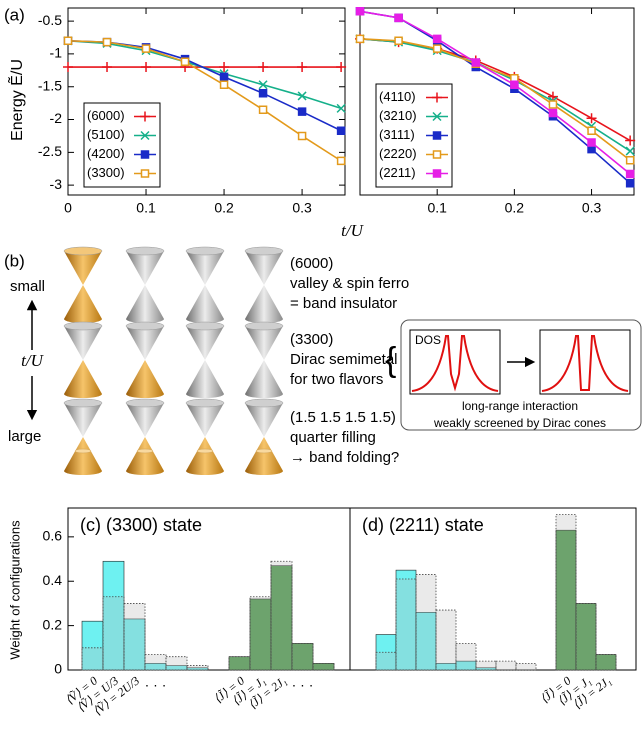 This screenshot has height=730, width=644. What do you see at coordinates (520, 406) in the screenshot?
I see `inset-caption: long-range interaction` at bounding box center [520, 406].